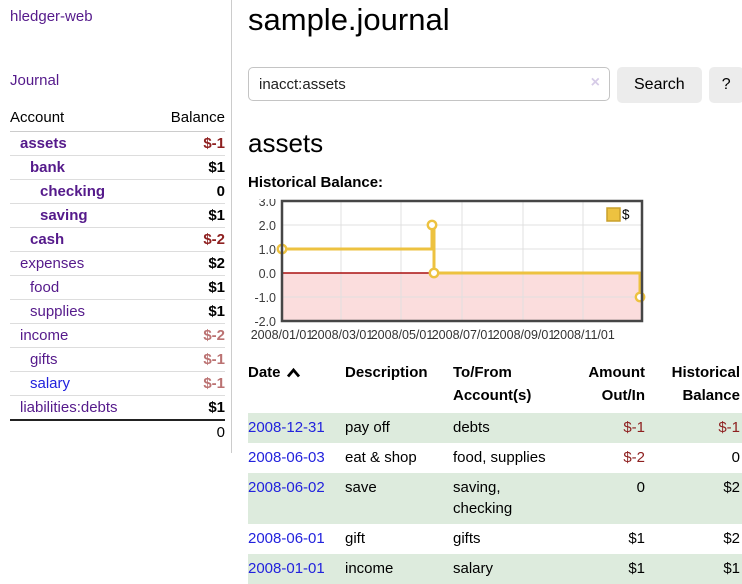 This screenshot has width=742, height=584. I want to click on account-row-salary: salary $-1, so click(117, 383).